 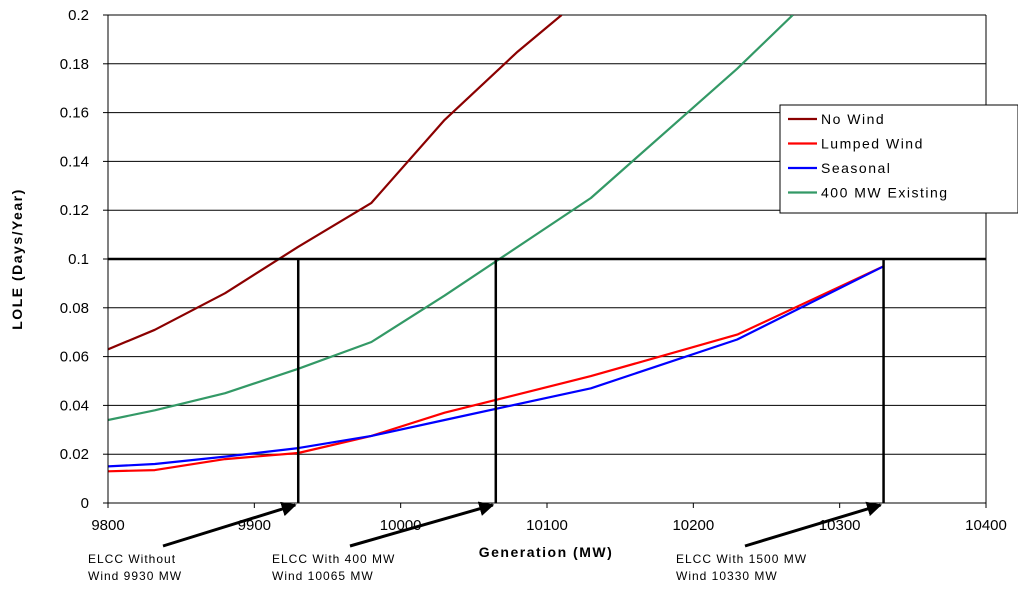 I want to click on legend-label: No Wind, so click(x=853, y=119).